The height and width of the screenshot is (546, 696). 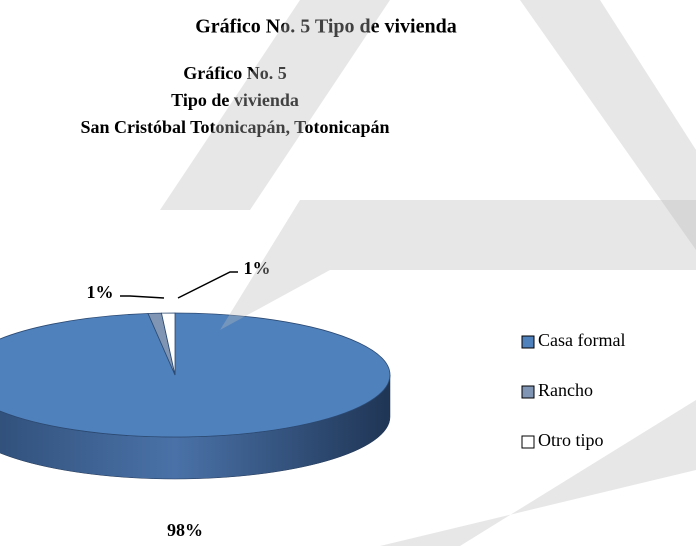 I want to click on legend-label: Casa formal, so click(x=581, y=340).